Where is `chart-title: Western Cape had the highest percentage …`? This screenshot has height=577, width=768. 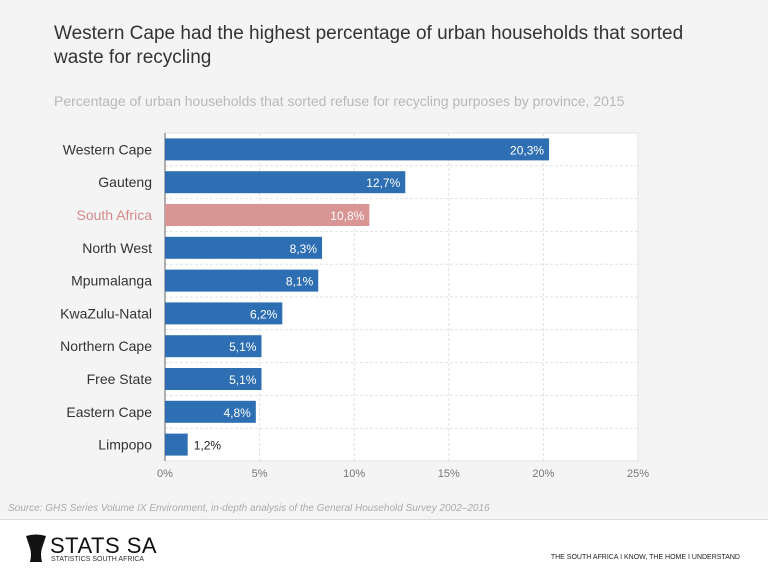
chart-title: Western Cape had the highest percentage … is located at coordinates (369, 45).